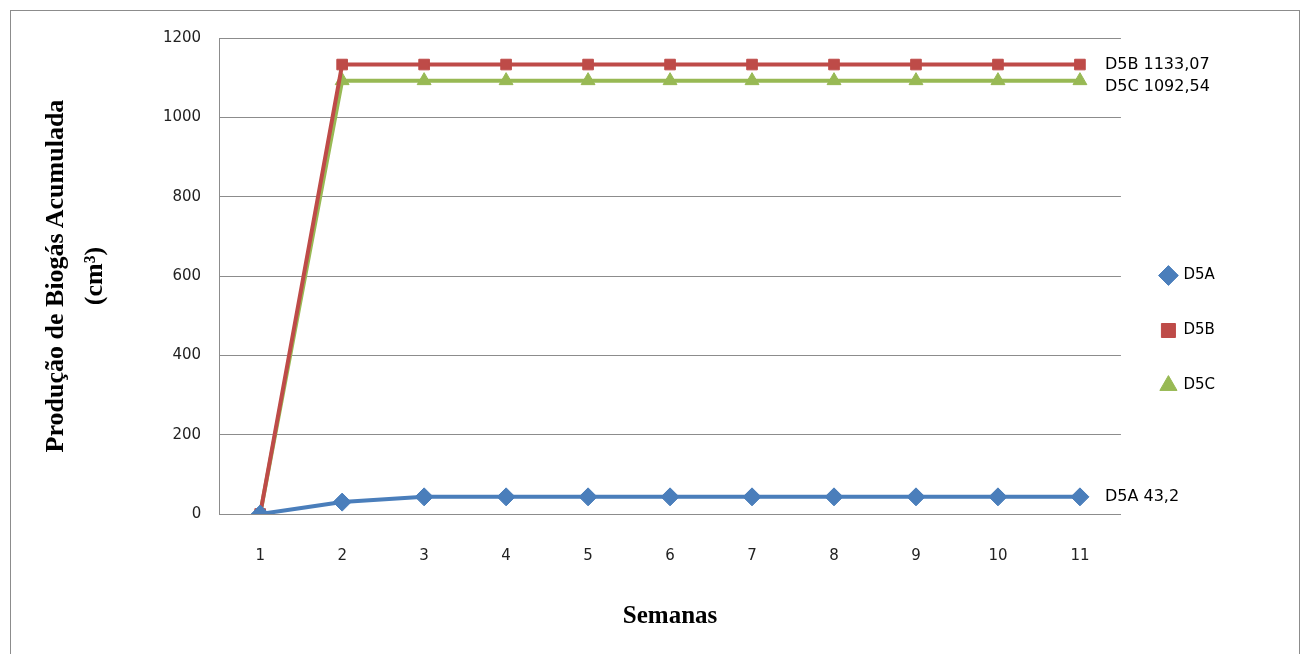 This screenshot has height=654, width=1304. Describe the element at coordinates (1080, 554) in the screenshot. I see `x-tick-label: 11` at that location.